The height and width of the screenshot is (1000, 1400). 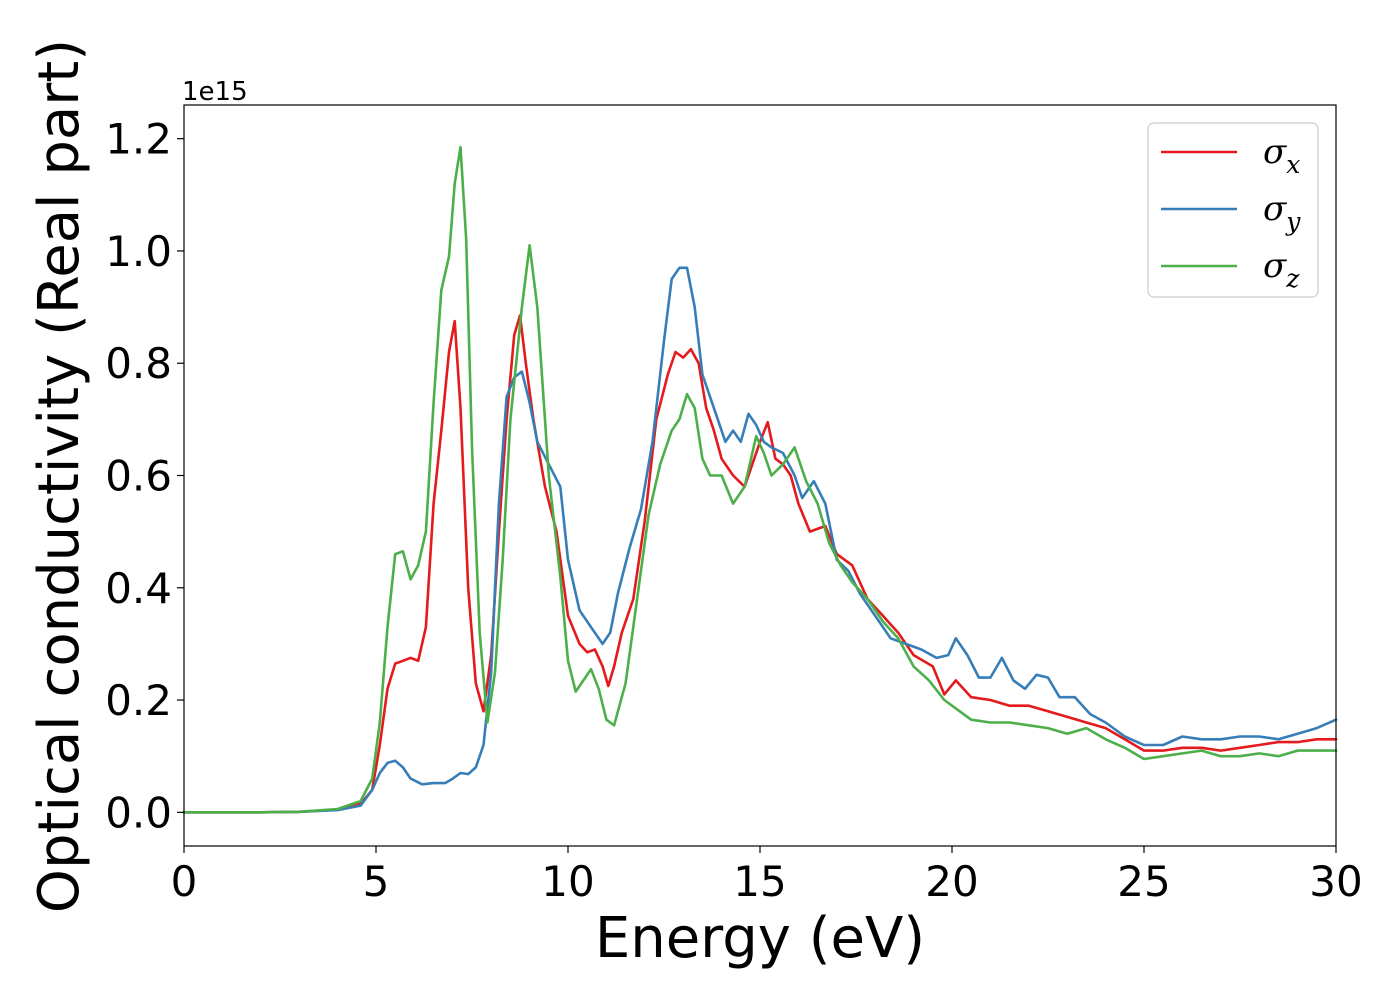 What do you see at coordinates (138, 700) in the screenshot?
I see `y-tick-label: 0.2` at bounding box center [138, 700].